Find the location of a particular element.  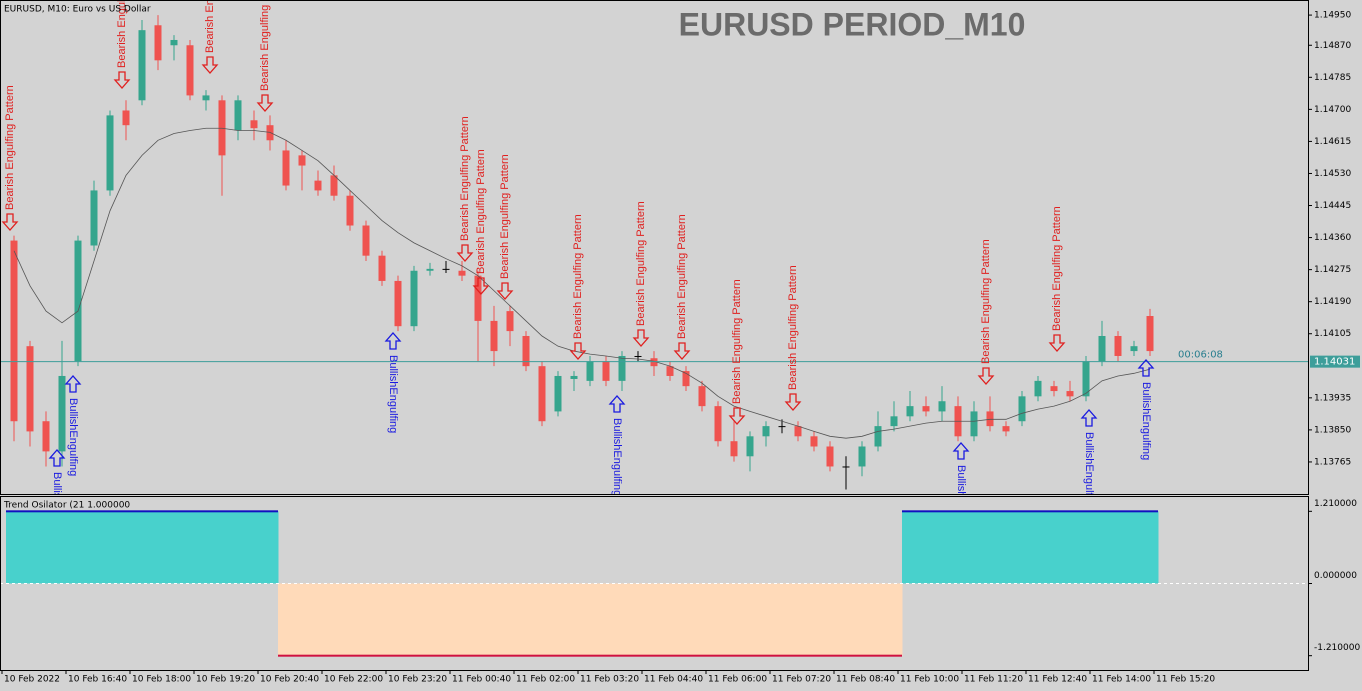

y-tick-label: 1.14785 is located at coordinates (1332, 78).